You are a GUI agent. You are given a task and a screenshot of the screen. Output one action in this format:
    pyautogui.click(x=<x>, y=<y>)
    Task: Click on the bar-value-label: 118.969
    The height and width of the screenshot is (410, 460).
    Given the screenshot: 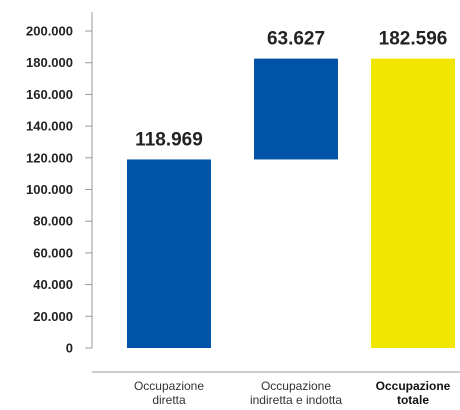 What is the action you would take?
    pyautogui.click(x=169, y=139)
    